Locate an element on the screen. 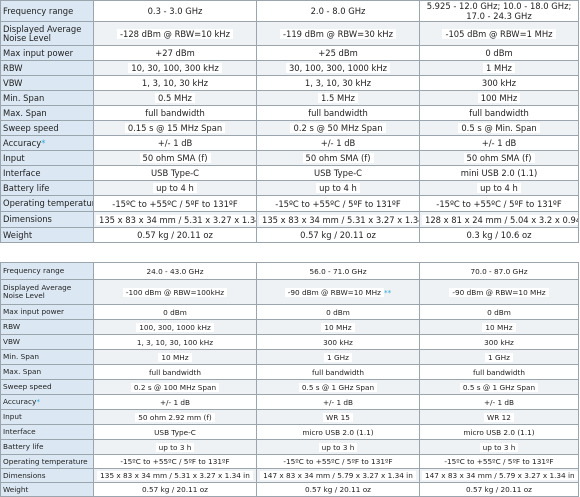 The height and width of the screenshot is (497, 580). spec-value-cell: 50 ohm 2.92 mm (f) is located at coordinates (175, 417).